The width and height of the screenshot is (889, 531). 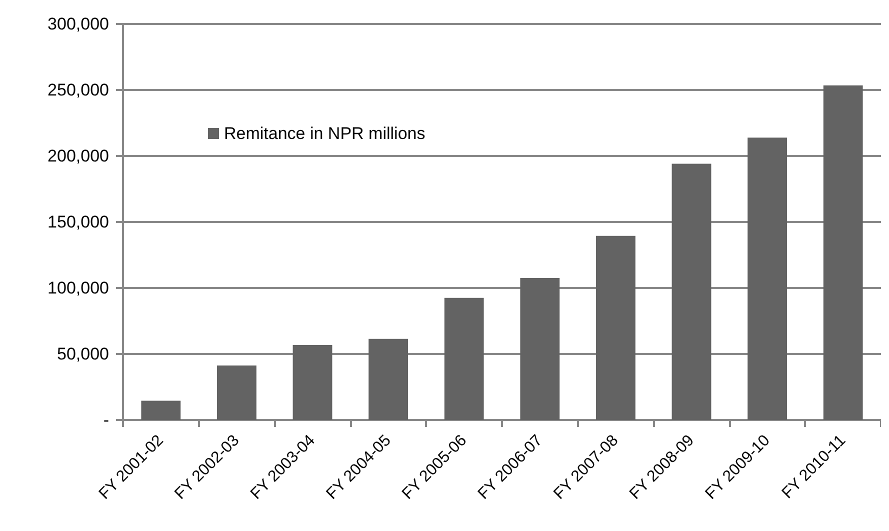 I want to click on y-tick-label: 250,000, so click(x=78, y=90).